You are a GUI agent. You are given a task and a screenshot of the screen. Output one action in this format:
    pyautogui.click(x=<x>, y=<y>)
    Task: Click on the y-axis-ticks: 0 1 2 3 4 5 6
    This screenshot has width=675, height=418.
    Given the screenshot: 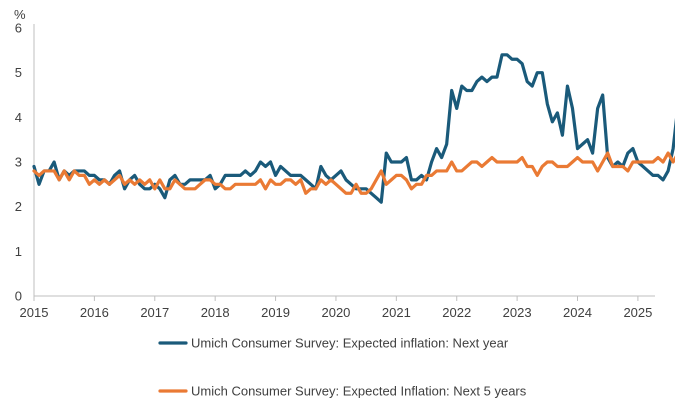 What is the action you would take?
    pyautogui.click(x=18, y=162)
    